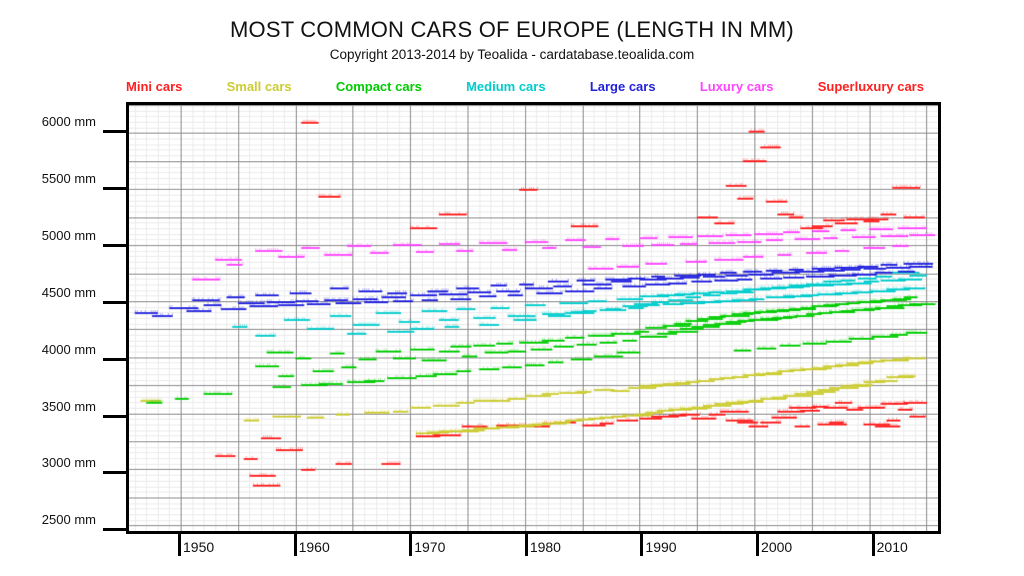 The width and height of the screenshot is (1024, 576). What do you see at coordinates (661, 547) in the screenshot?
I see `x-axis-label: 1990` at bounding box center [661, 547].